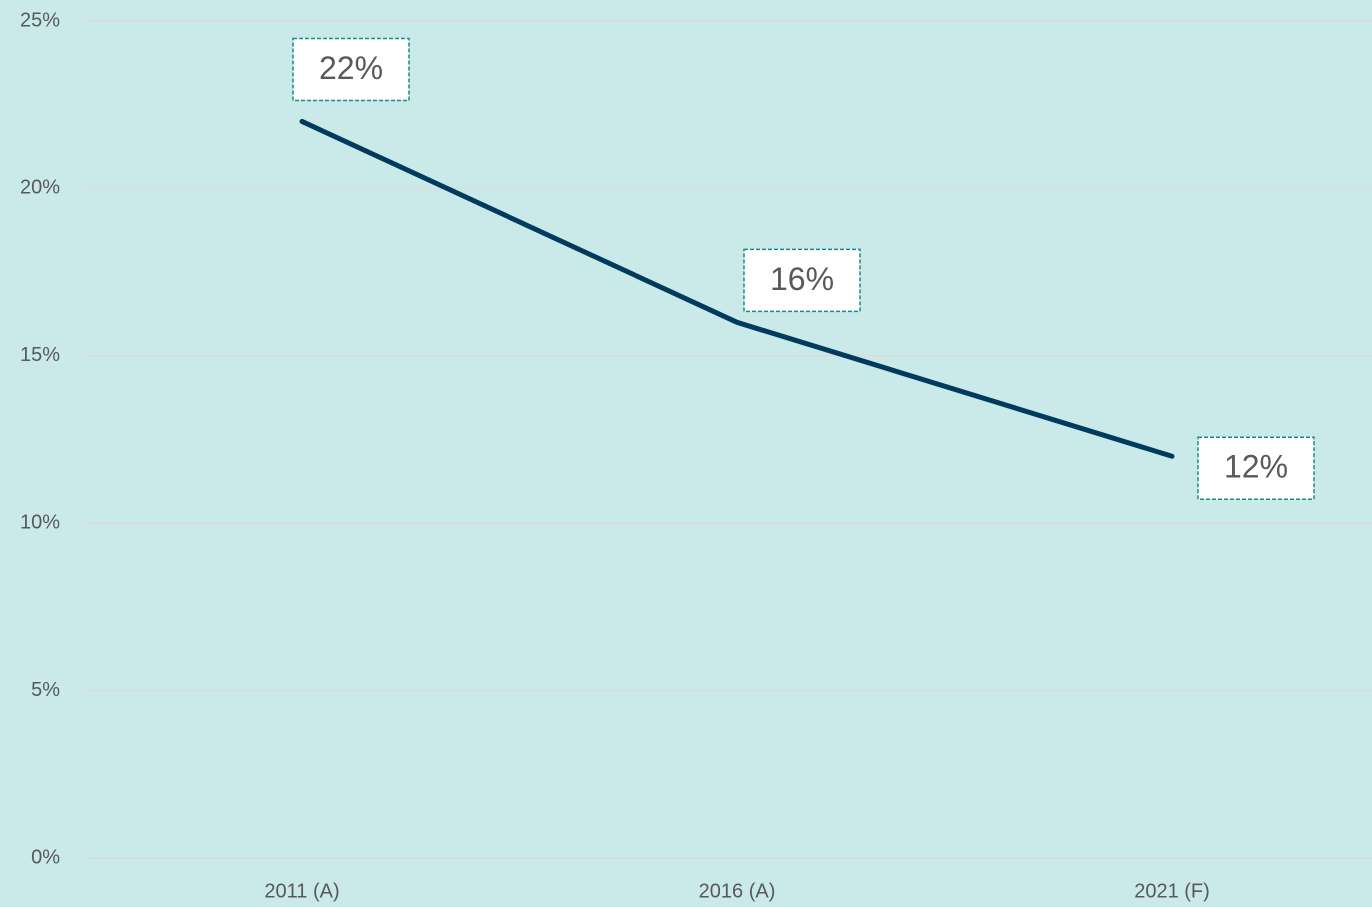 The width and height of the screenshot is (1372, 907). Describe the element at coordinates (45, 857) in the screenshot. I see `y-tick-label: 0%` at that location.